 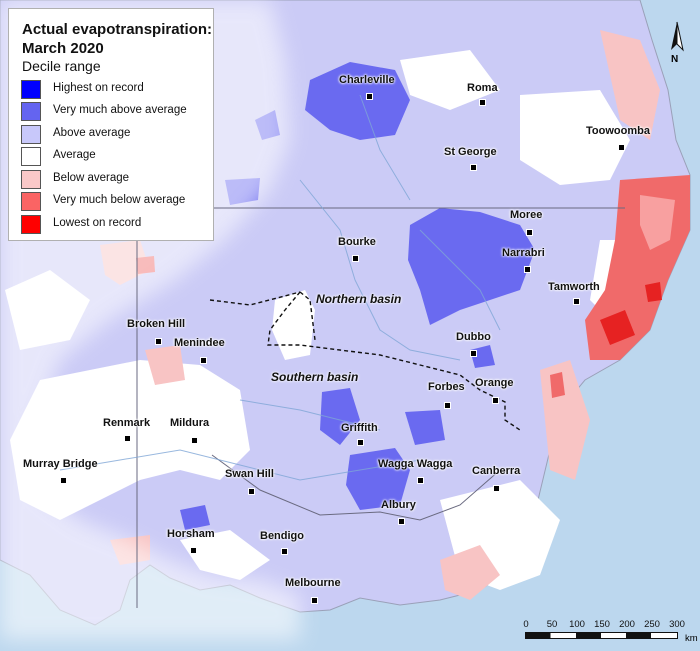 What do you see at coordinates (63, 48) in the screenshot?
I see `legend-date: March 2020` at bounding box center [63, 48].